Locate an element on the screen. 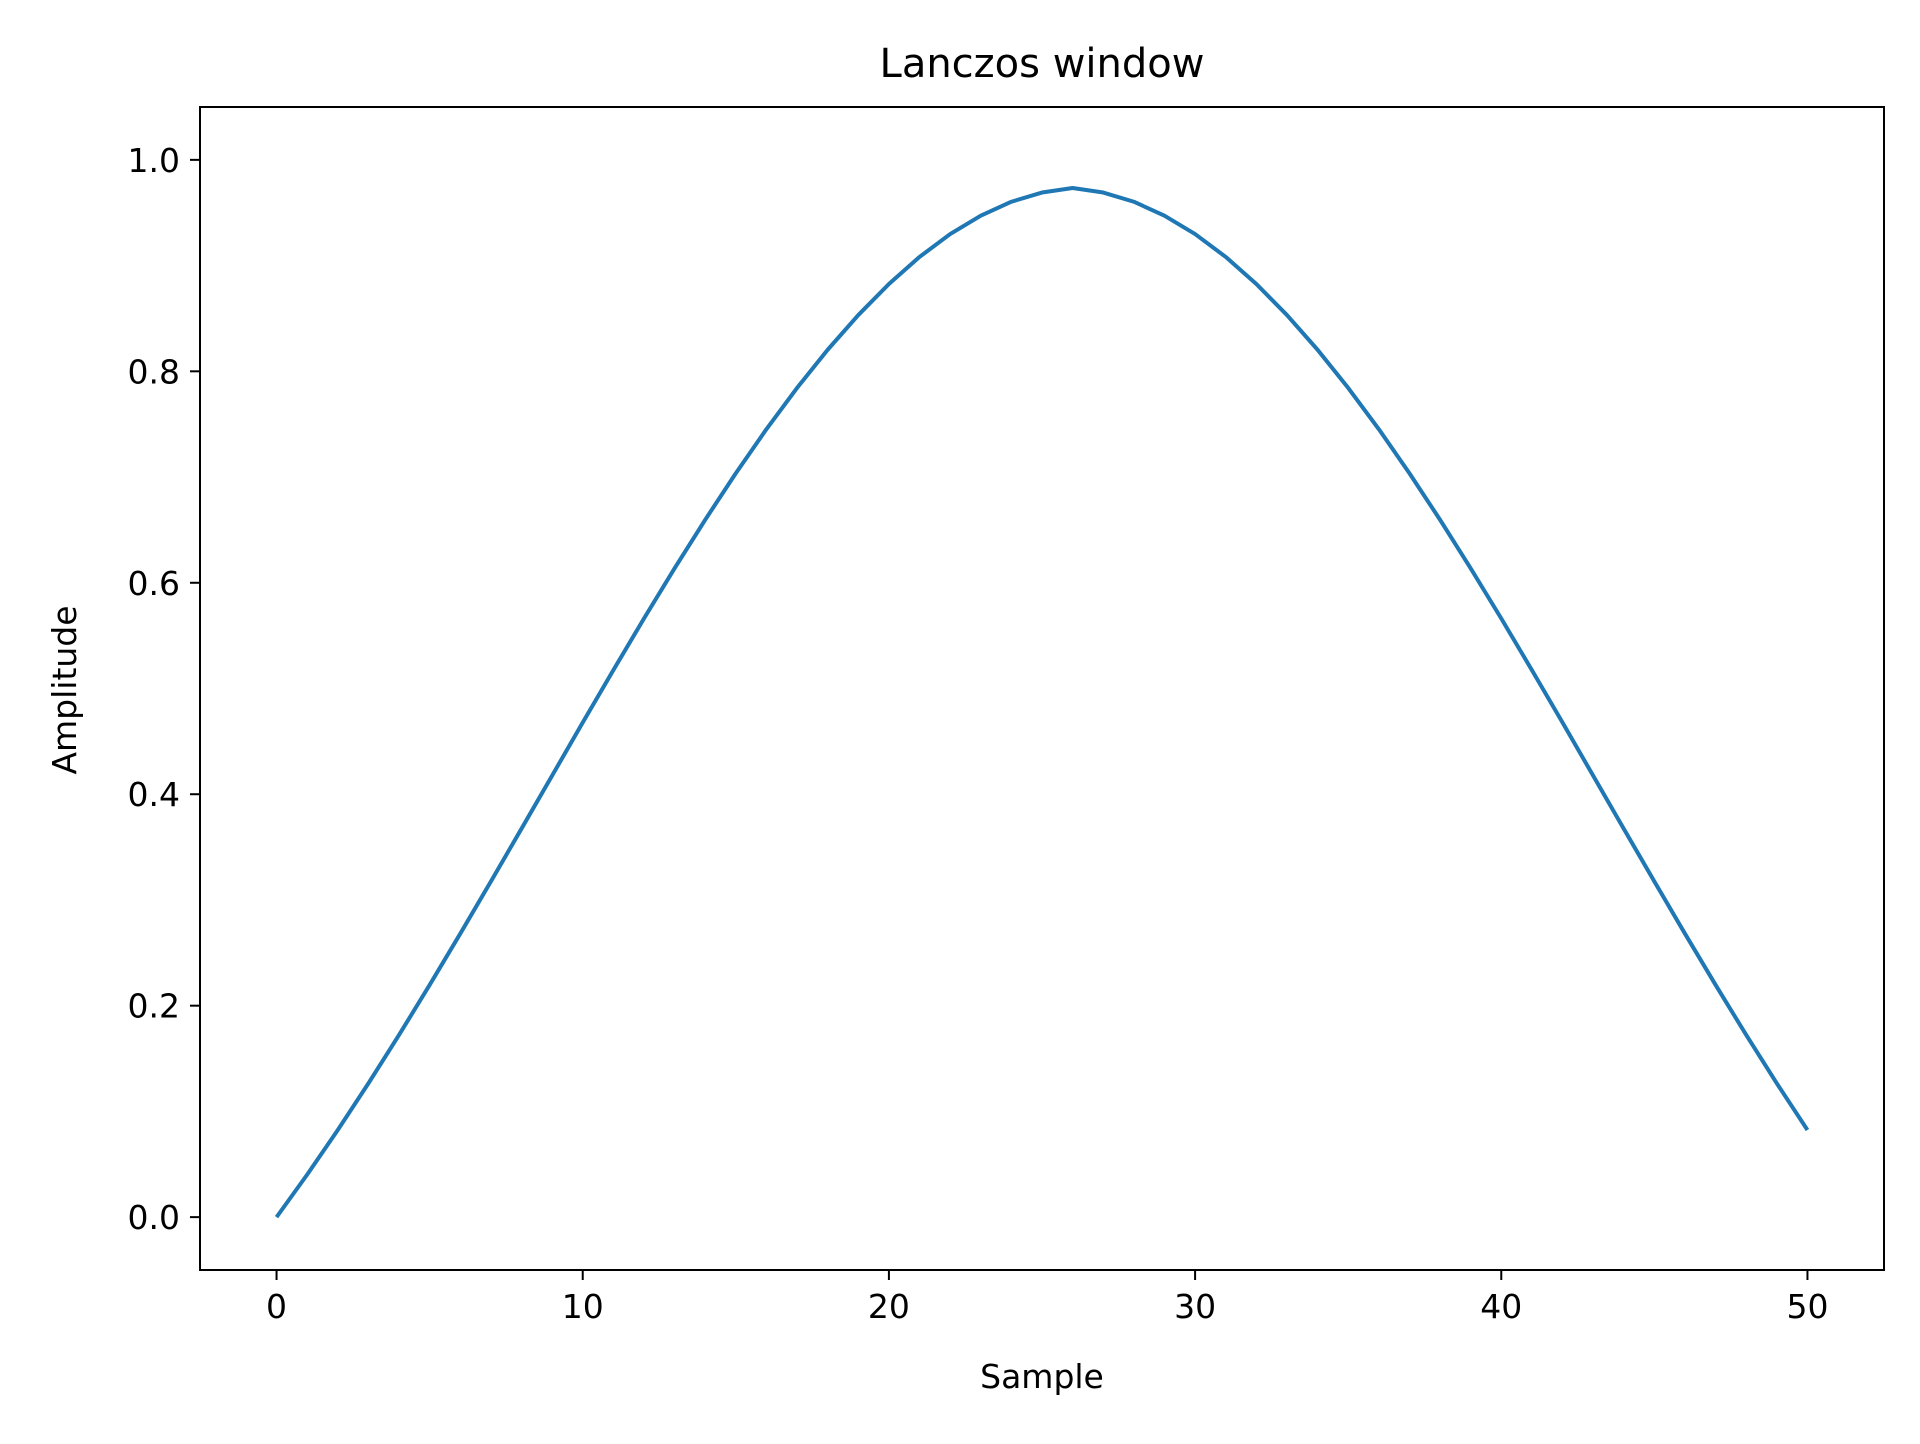 This screenshot has width=1920, height=1444. y-tick-label: 0.0 is located at coordinates (154, 1217).